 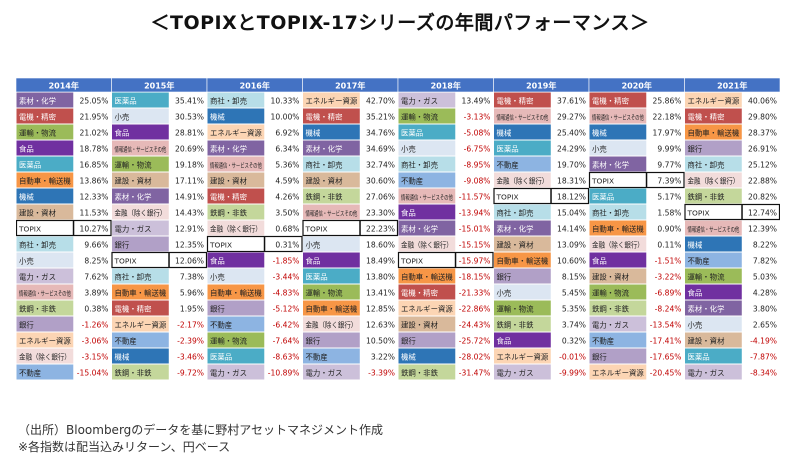 I want to click on sector-name-label: 銀行, so click(x=217, y=309).